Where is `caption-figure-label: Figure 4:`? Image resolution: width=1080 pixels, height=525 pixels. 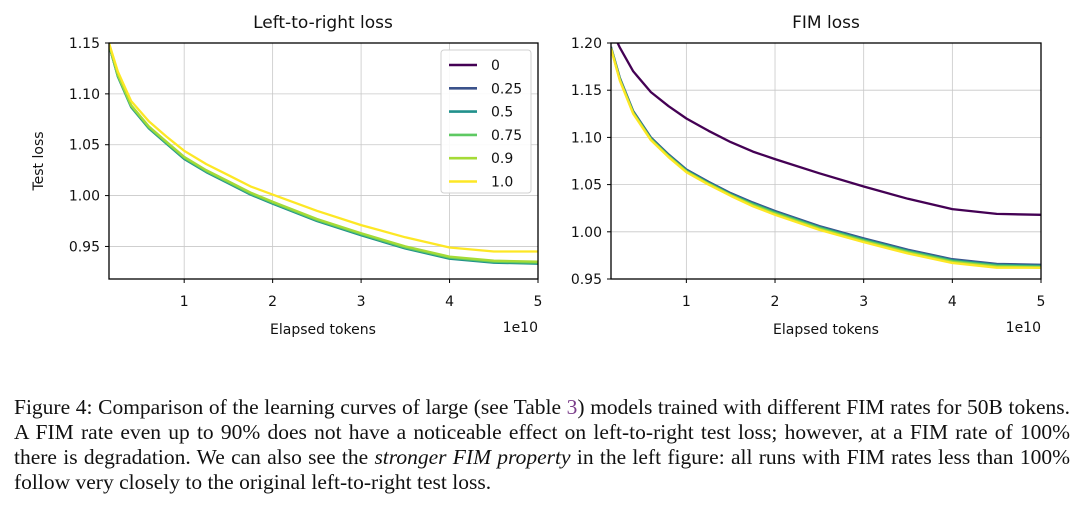
caption-figure-label: Figure 4: is located at coordinates (53, 406).